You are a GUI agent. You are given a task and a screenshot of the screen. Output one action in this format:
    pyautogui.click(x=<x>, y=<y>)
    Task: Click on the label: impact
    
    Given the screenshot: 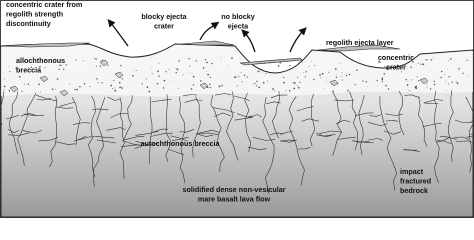 What is the action you would take?
    pyautogui.click(x=412, y=171)
    